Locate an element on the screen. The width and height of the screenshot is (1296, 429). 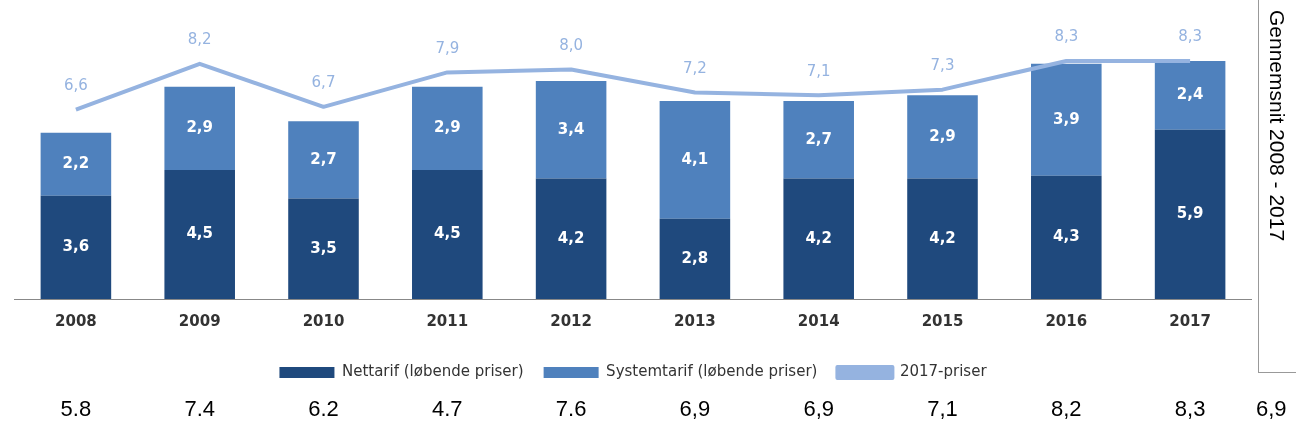
x-tick-label: 2014 is located at coordinates (818, 320).